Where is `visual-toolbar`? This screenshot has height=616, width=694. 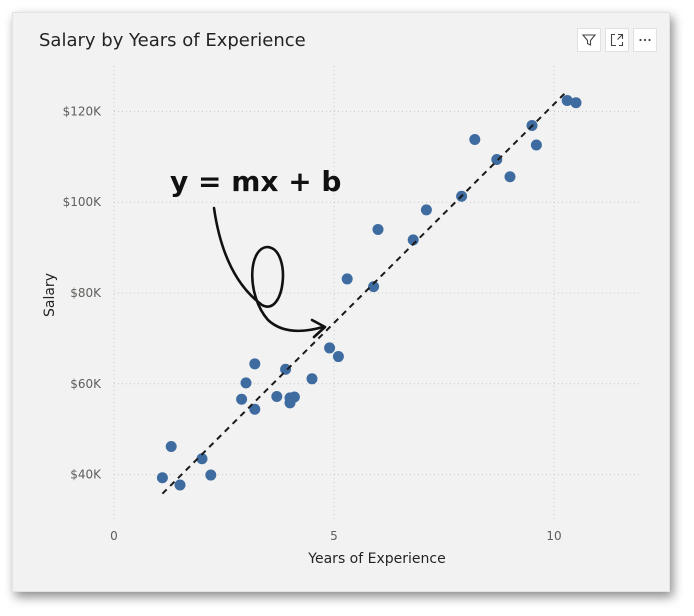 visual-toolbar is located at coordinates (617, 40).